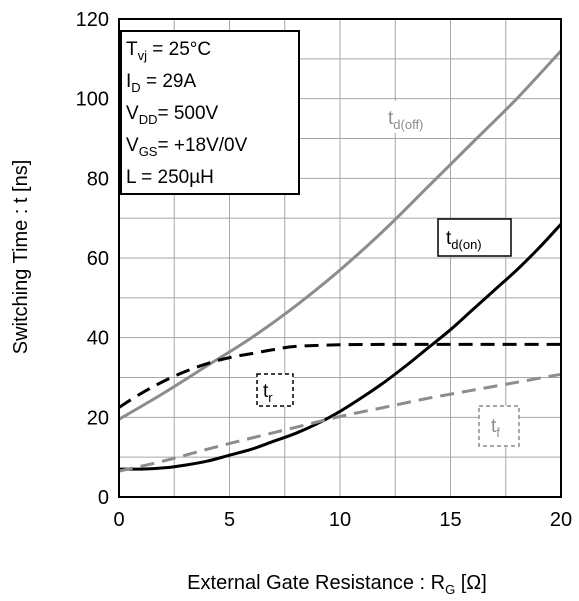  I want to click on y-tick-label-20: 20, so click(98, 418).